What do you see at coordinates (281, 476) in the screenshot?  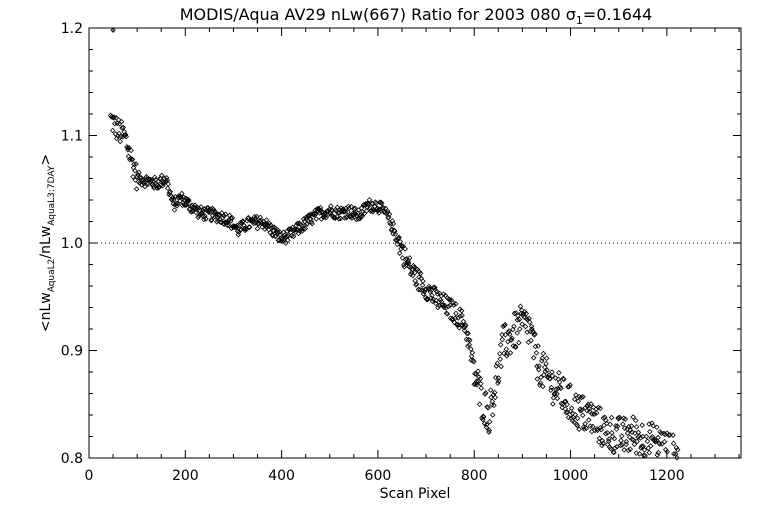 I see `x-tick-label: 400` at bounding box center [281, 476].